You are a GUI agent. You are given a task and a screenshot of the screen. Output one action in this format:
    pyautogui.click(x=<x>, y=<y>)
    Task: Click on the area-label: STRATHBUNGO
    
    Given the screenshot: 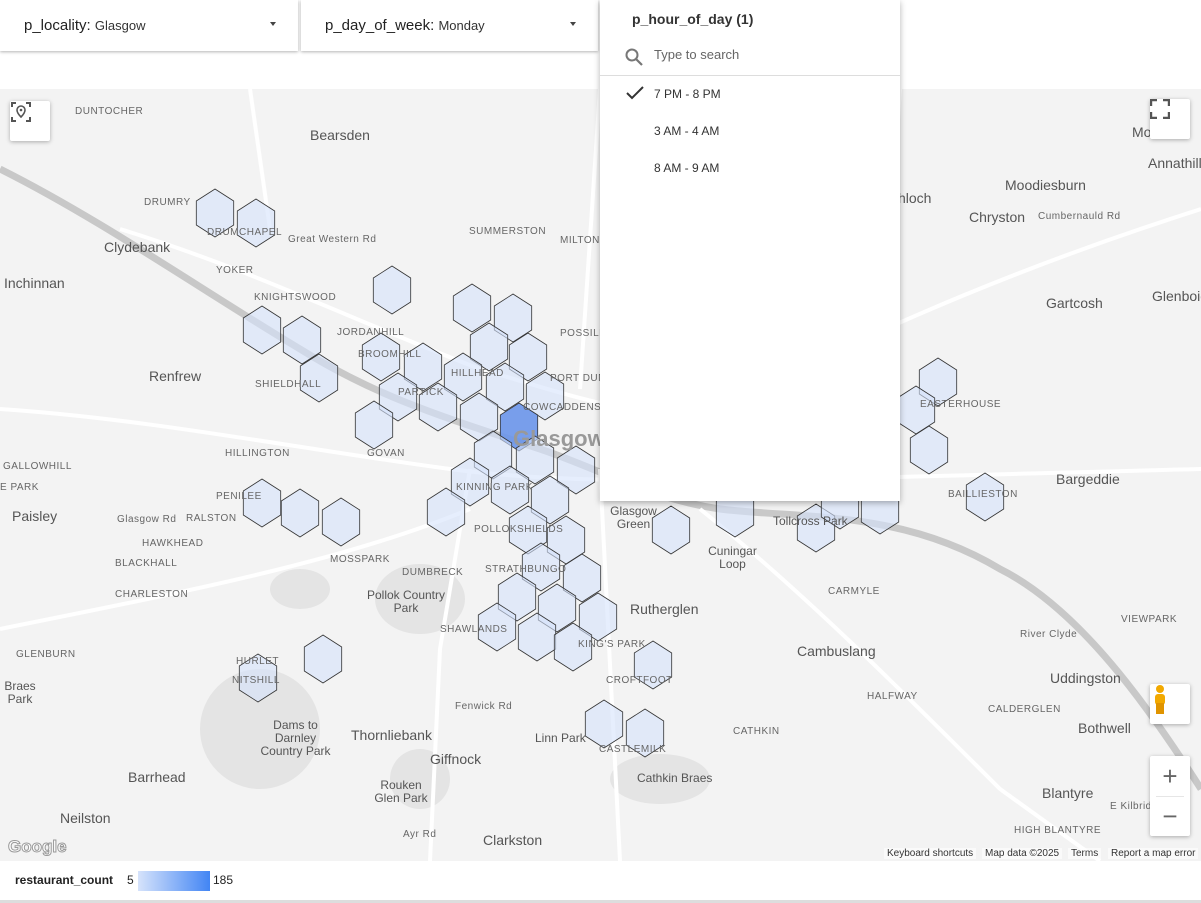 What is the action you would take?
    pyautogui.click(x=526, y=569)
    